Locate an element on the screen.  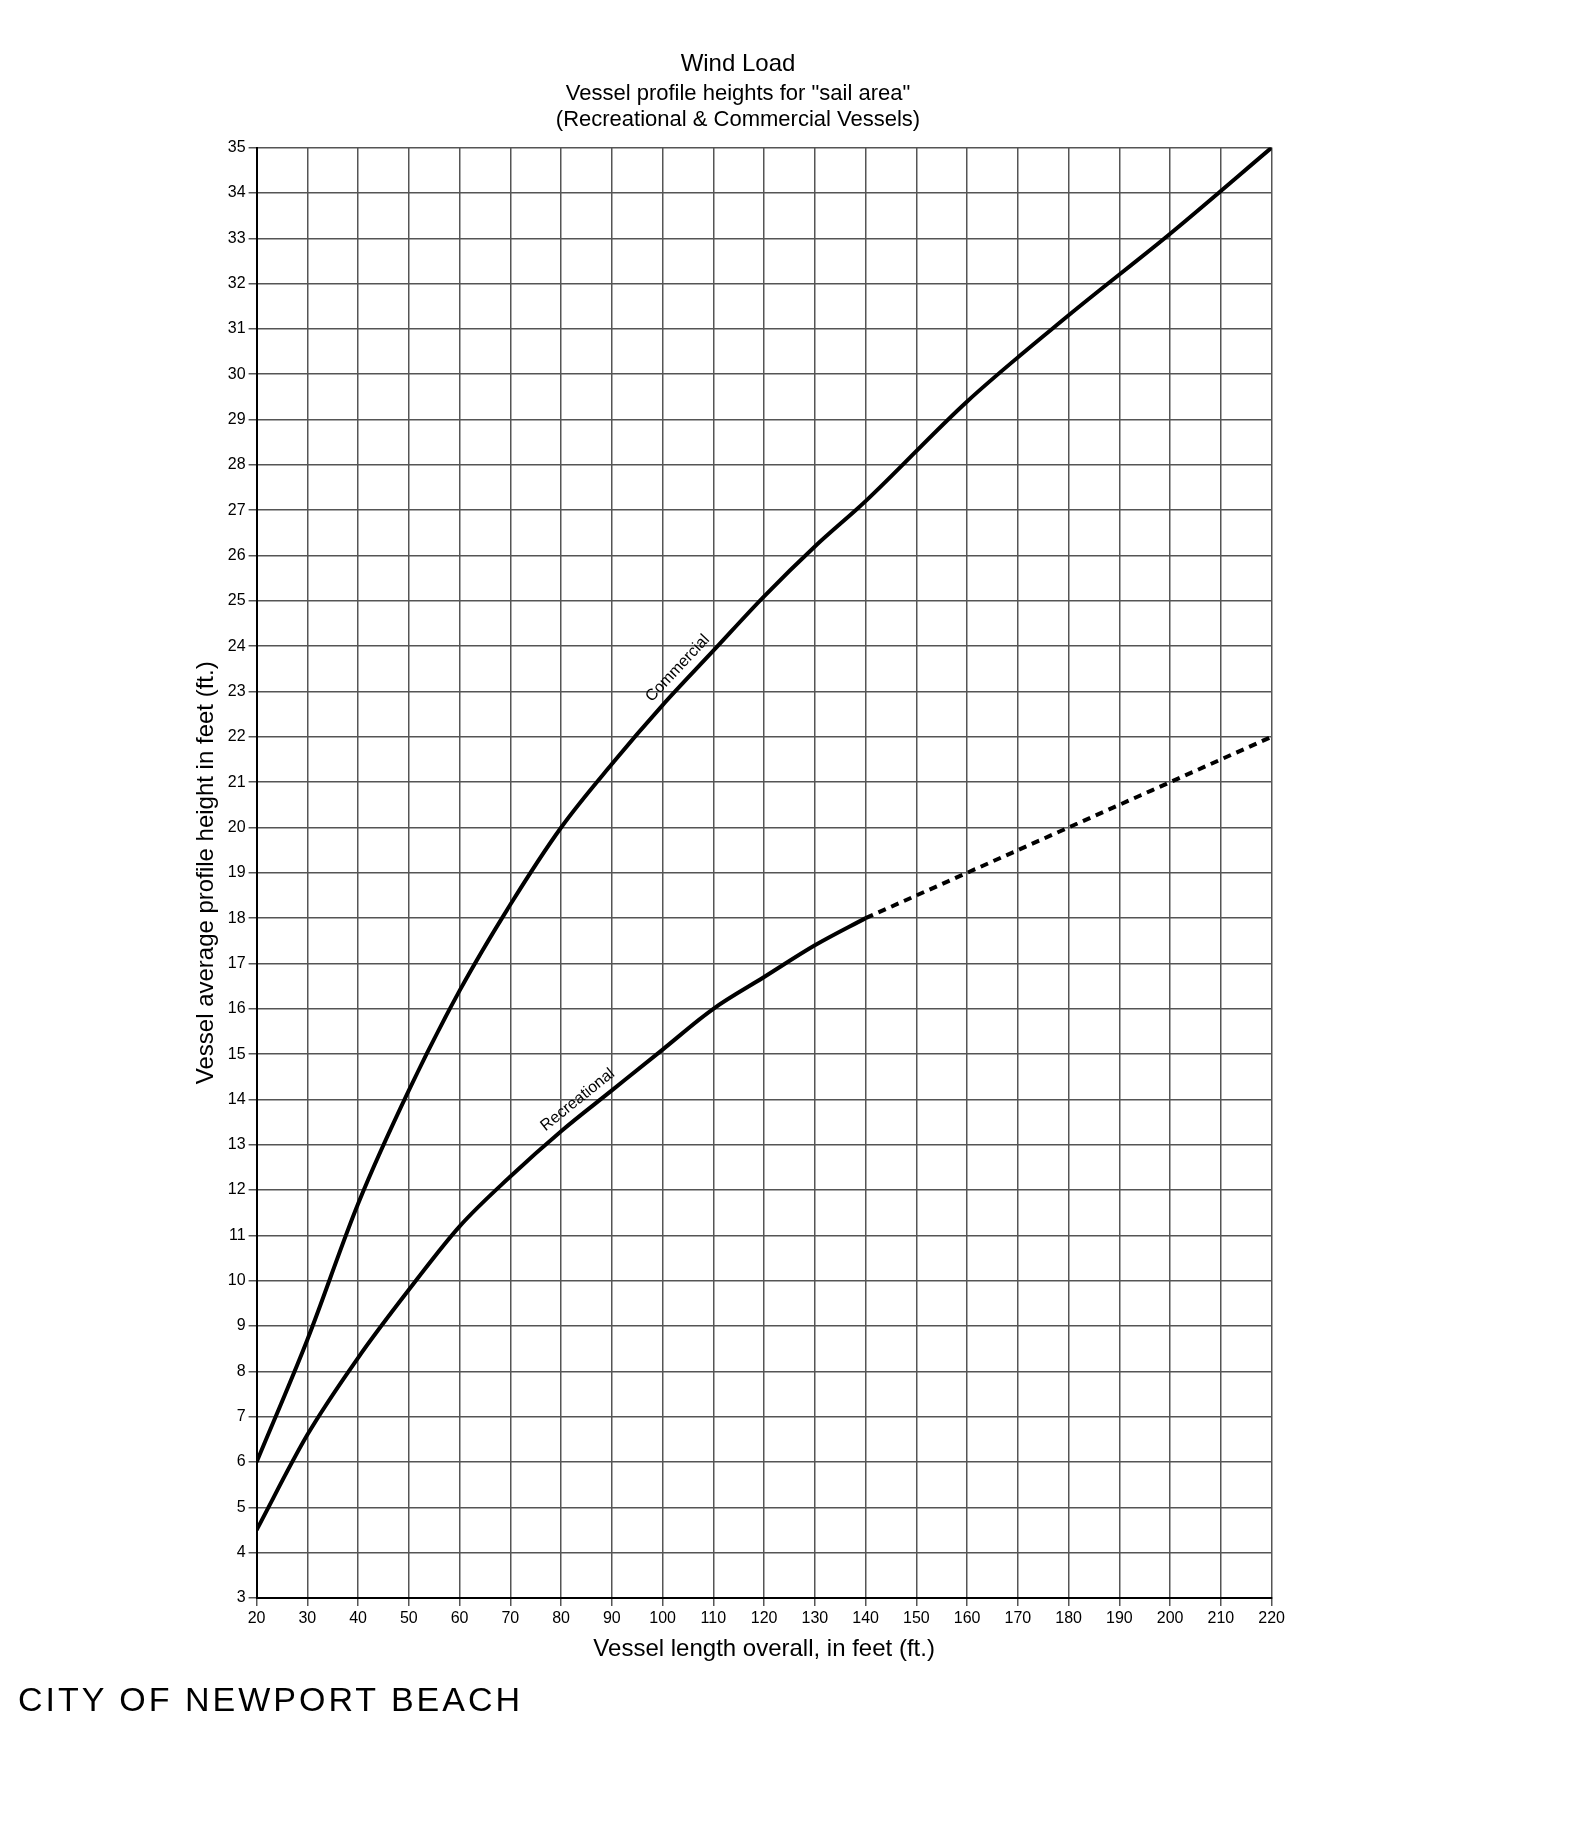
x-tick-label: 40 is located at coordinates (358, 1618).